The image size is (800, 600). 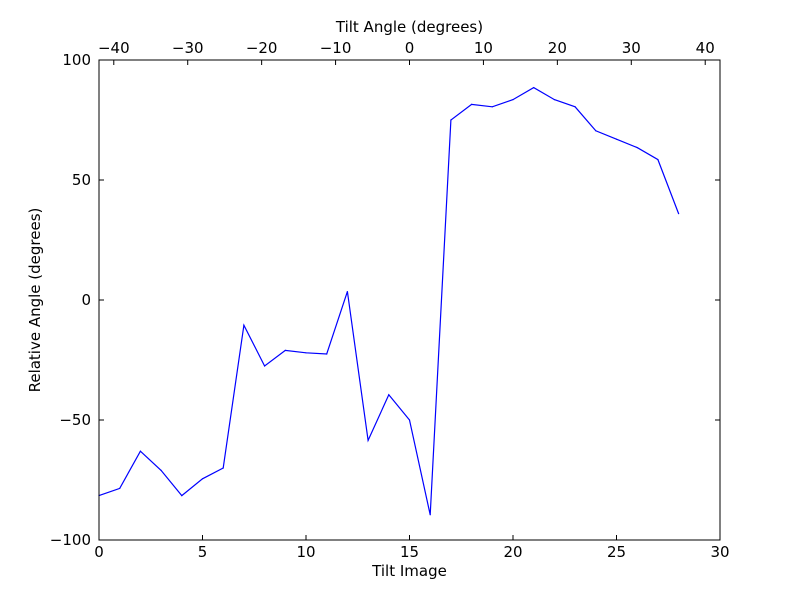 I want to click on y-tick-label: 50, so click(x=81, y=180).